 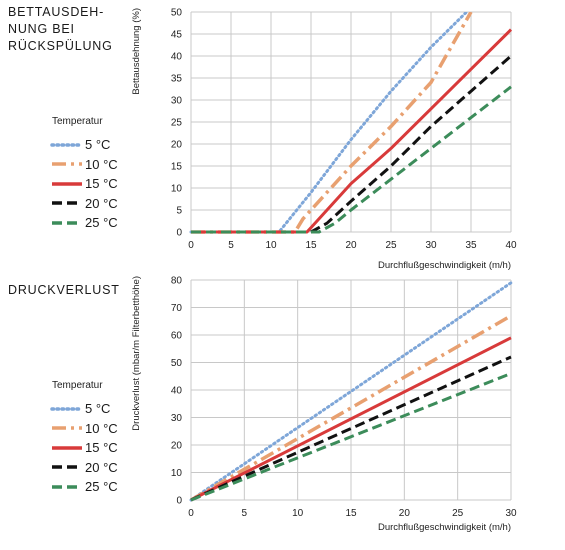 I want to click on chart1-legend: Temperatur 5 °C 10 °C 15 °C 20 °C 25 °C, so click(x=84, y=174).